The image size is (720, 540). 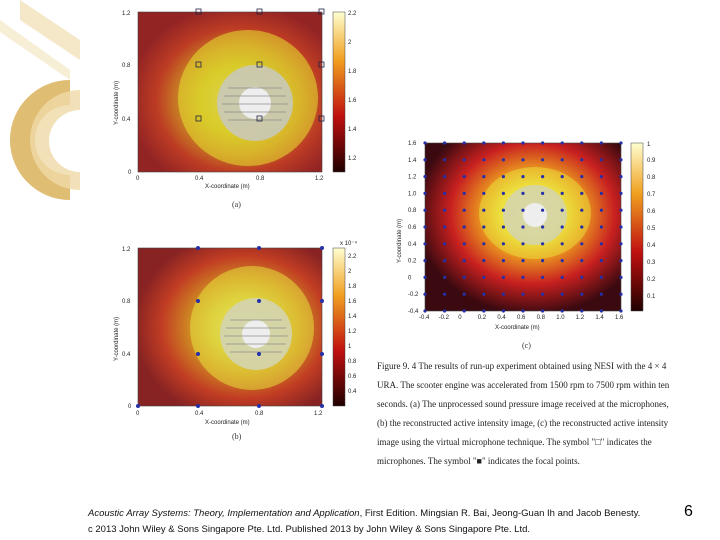 I want to click on caption-symbol: ■, so click(x=479, y=461).